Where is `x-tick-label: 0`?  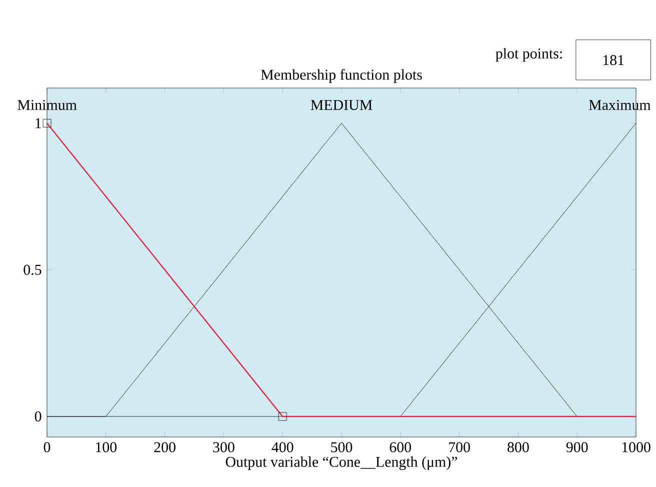
x-tick-label: 0 is located at coordinates (47, 447).